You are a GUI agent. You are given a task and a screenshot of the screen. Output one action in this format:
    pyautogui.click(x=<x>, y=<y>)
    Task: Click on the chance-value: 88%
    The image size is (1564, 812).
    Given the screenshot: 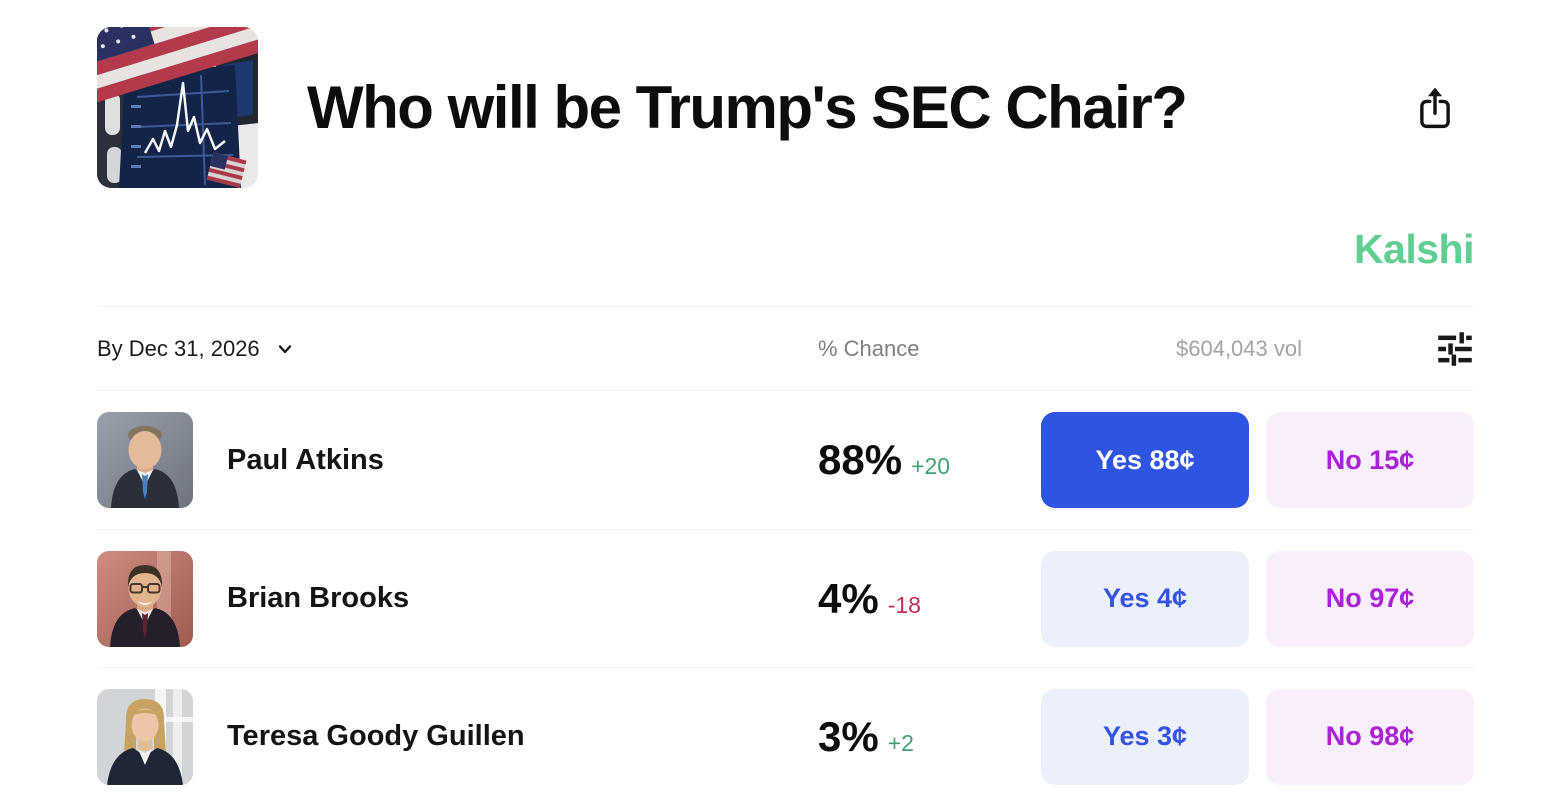 What is the action you would take?
    pyautogui.click(x=860, y=459)
    